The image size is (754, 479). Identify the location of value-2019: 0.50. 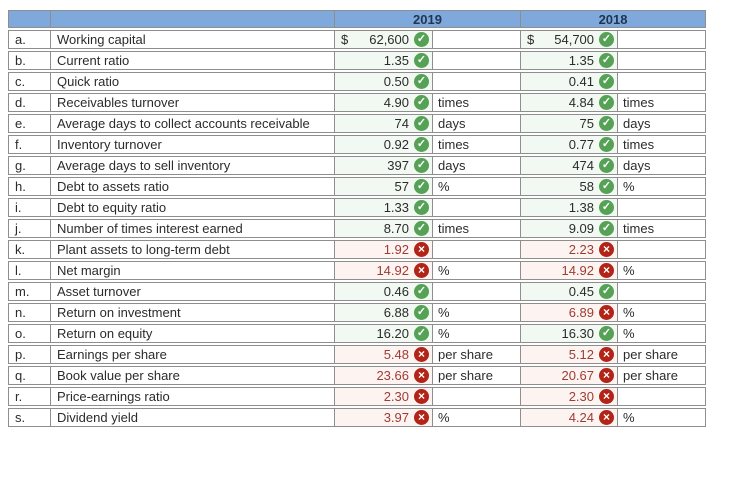
(396, 81).